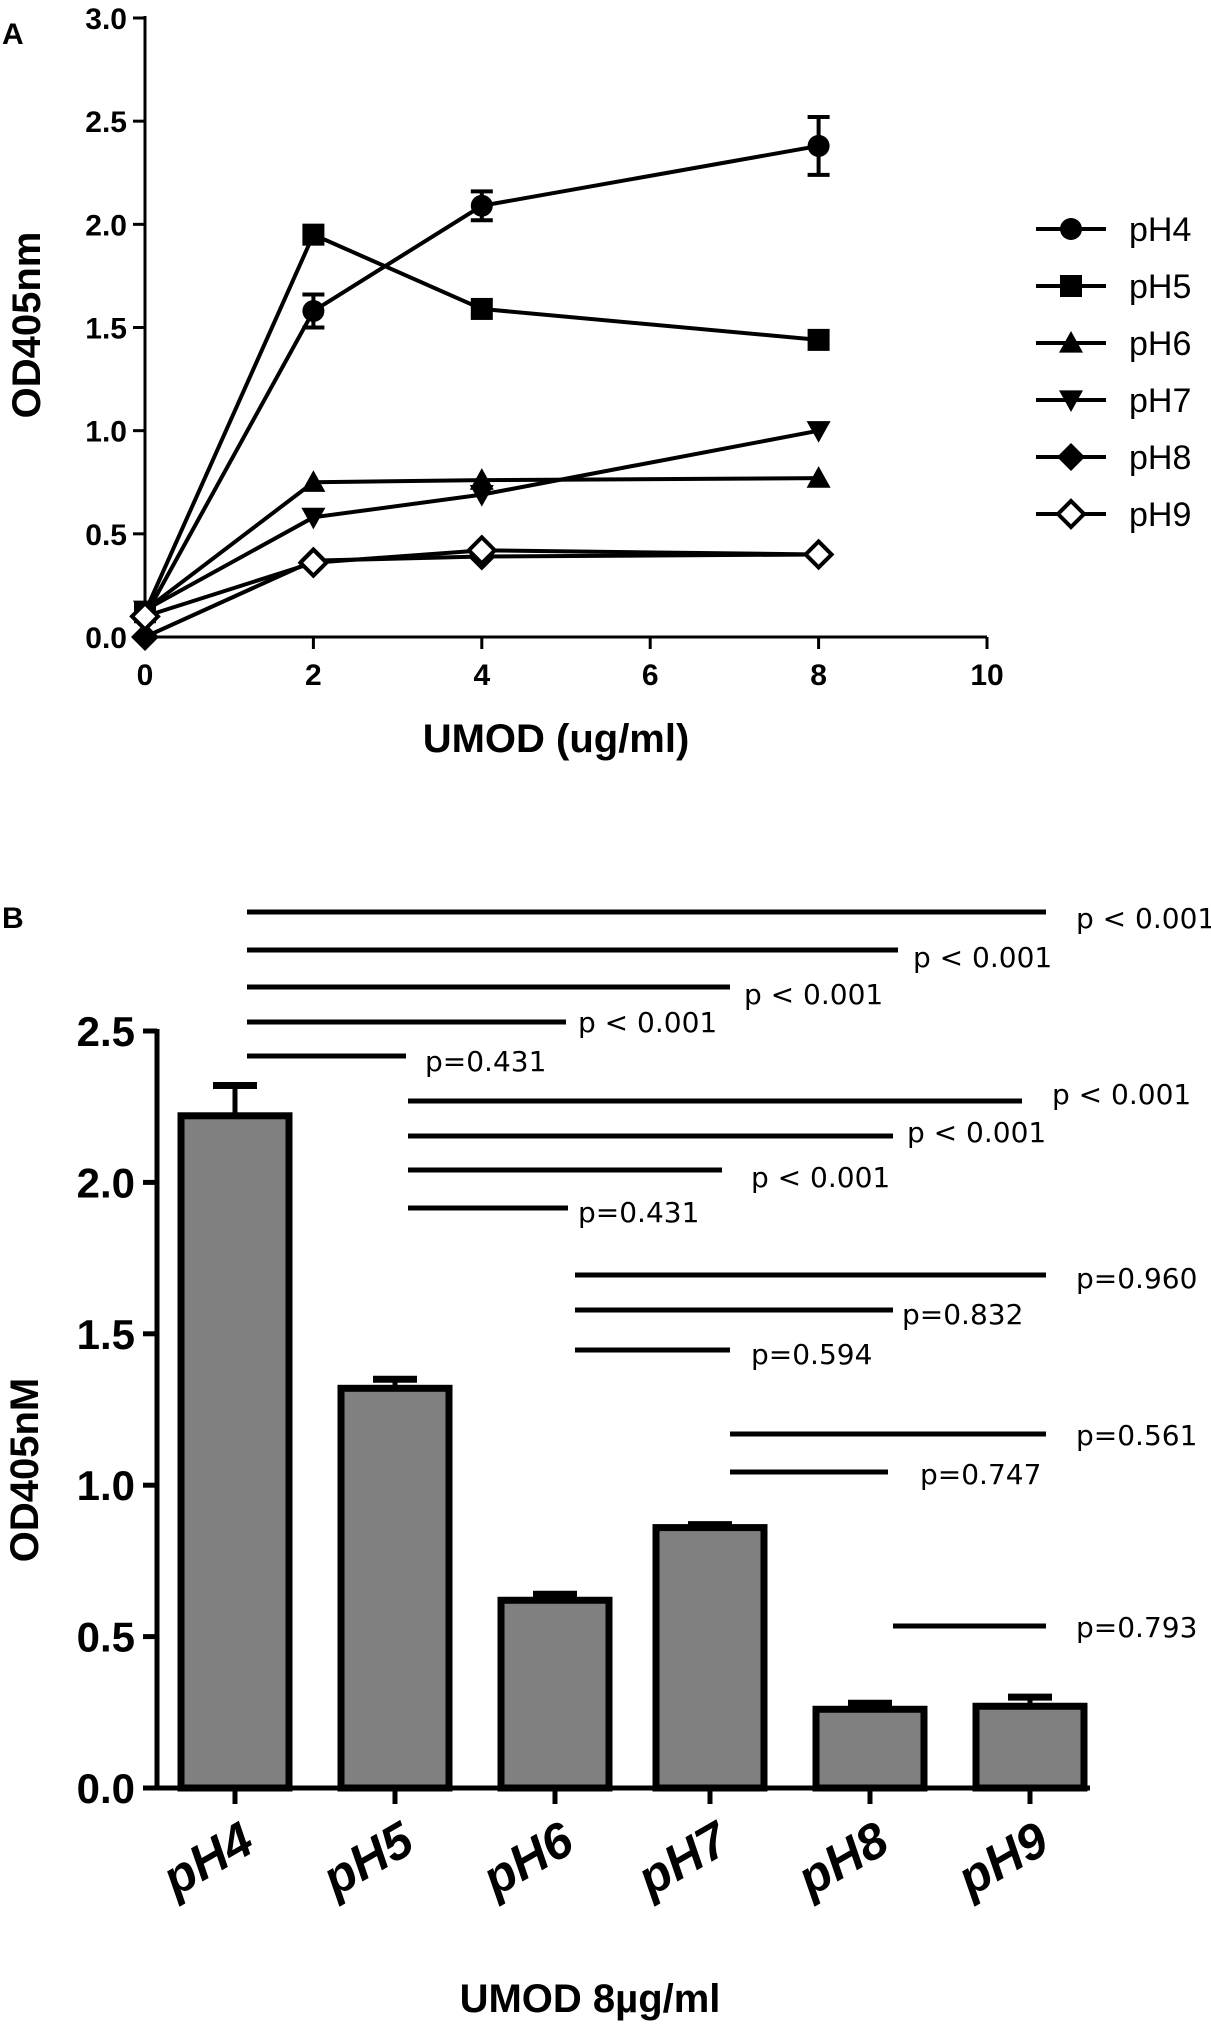  I want to click on x-tick-label-a: 10, so click(986, 675).